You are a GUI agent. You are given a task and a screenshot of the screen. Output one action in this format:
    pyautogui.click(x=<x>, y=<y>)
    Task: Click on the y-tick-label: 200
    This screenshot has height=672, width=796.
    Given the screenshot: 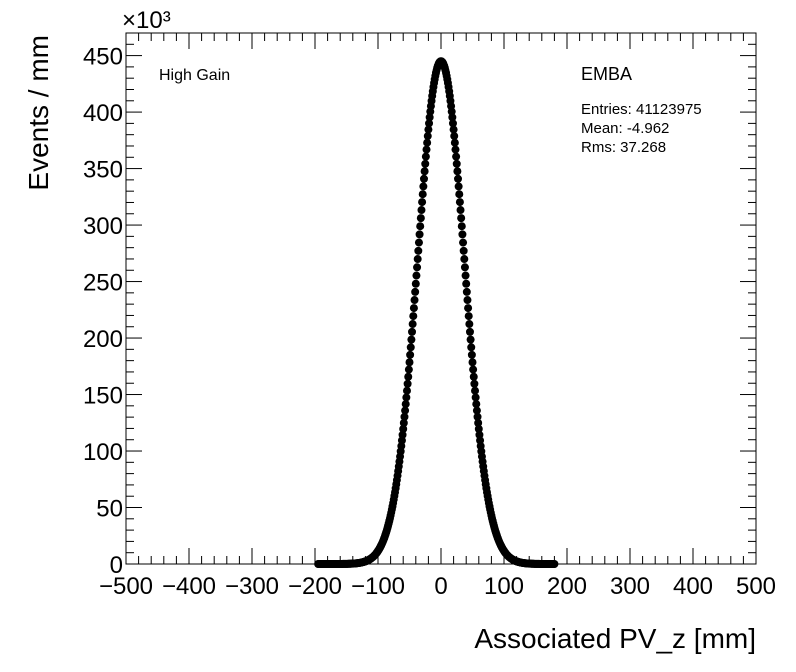 What is the action you would take?
    pyautogui.click(x=103, y=339)
    